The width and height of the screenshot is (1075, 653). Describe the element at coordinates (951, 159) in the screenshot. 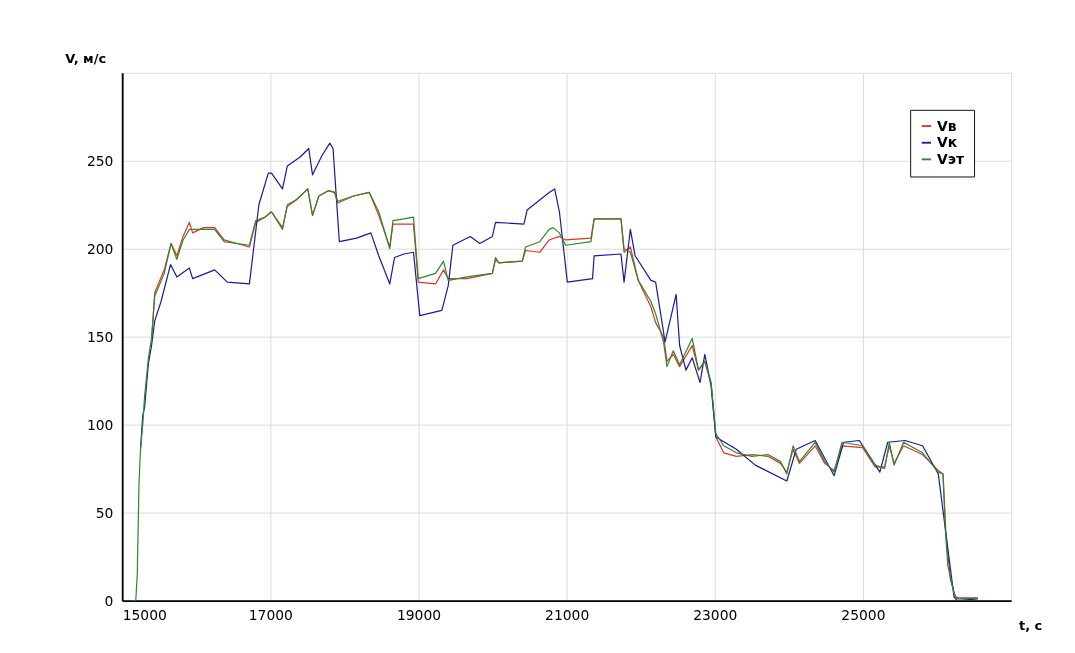

I see `legend-label: Vэт` at that location.